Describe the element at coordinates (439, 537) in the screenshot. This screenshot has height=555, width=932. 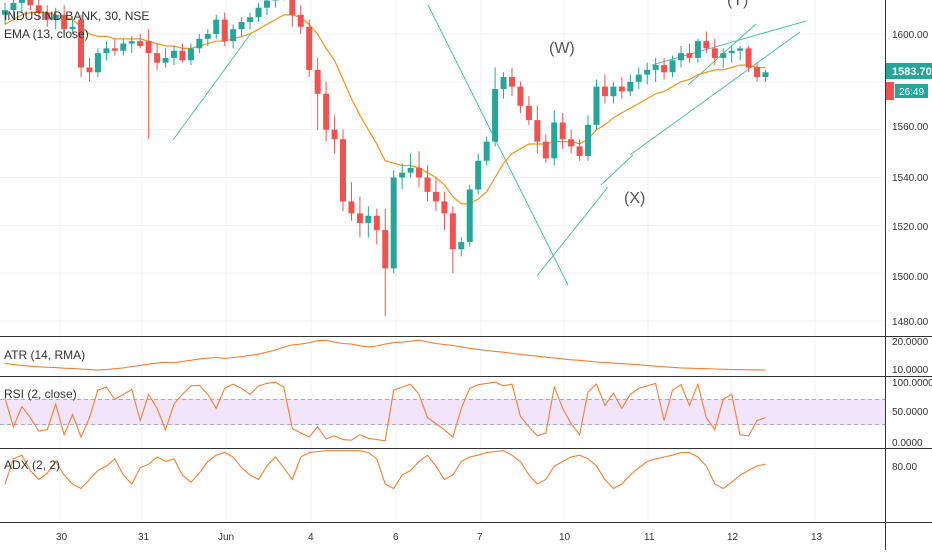
I see `time-axis: 30 31 Jun 4 6 7 10 11 12 13` at that location.